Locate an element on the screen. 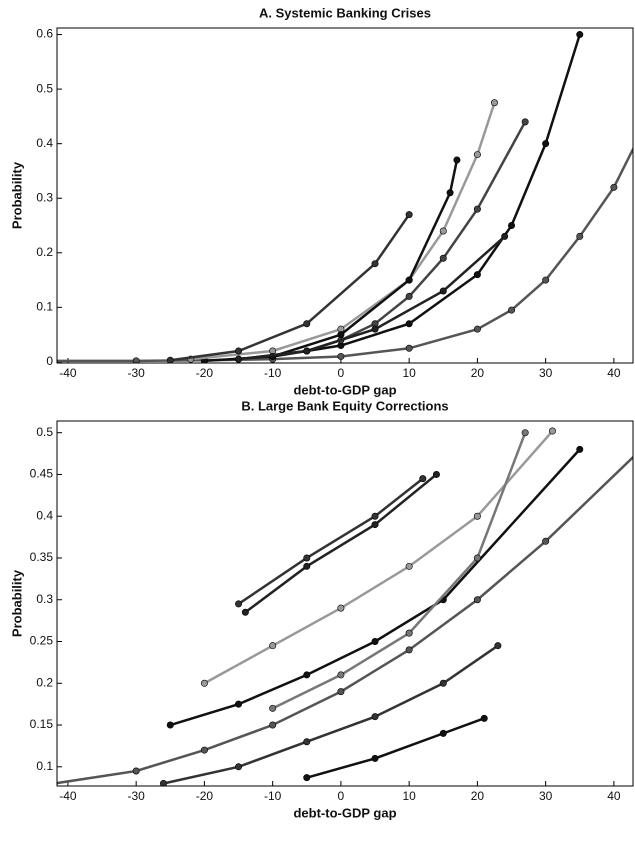 This screenshot has height=841, width=635. y-tick-label: 0.15 is located at coordinates (42, 724).